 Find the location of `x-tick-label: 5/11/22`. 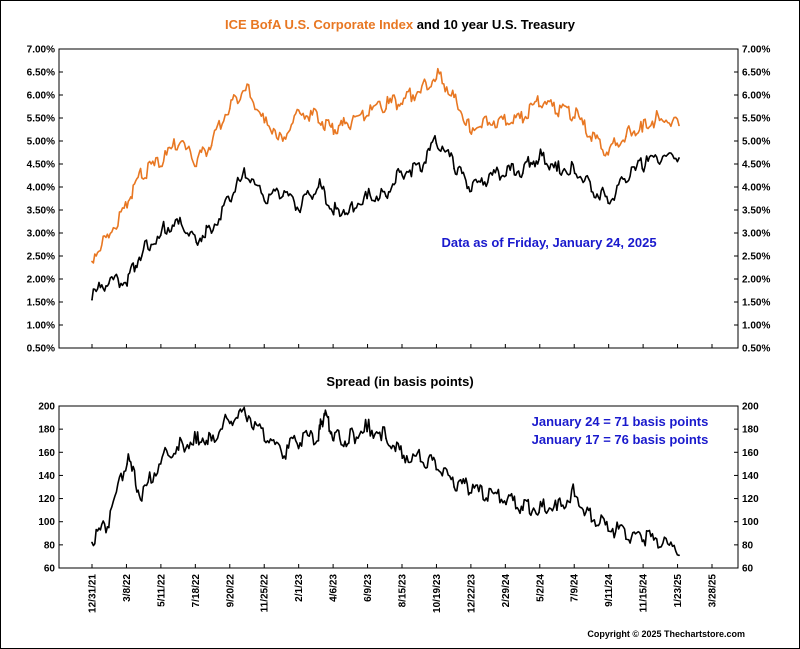

x-tick-label: 5/11/22 is located at coordinates (161, 590).